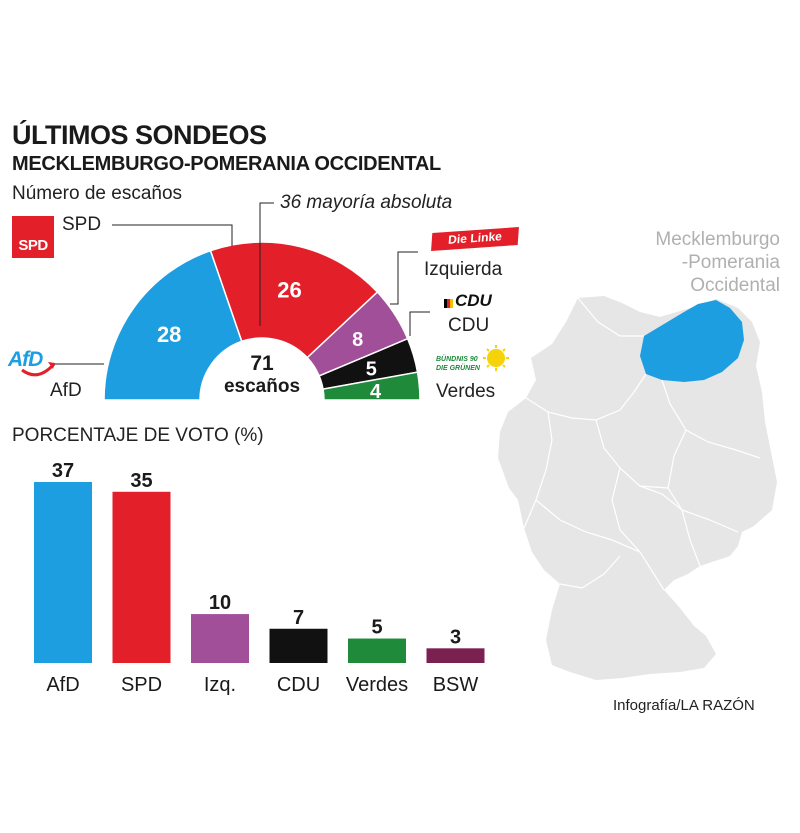 The height and width of the screenshot is (833, 800). Describe the element at coordinates (735, 285) in the screenshot. I see `map-label-line: Occidental` at that location.